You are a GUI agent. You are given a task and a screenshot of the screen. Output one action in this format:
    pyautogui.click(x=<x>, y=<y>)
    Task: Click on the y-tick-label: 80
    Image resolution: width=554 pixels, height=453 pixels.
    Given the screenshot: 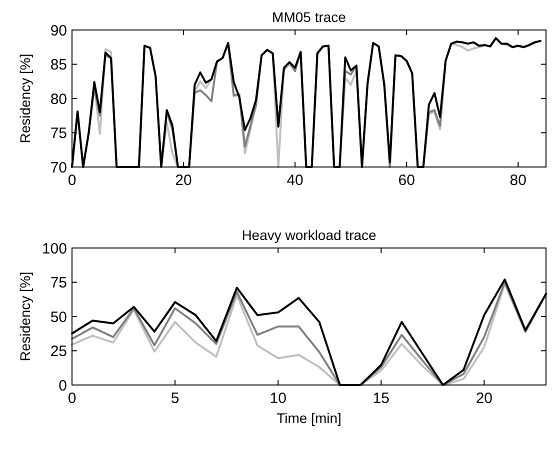 What is the action you would take?
    pyautogui.click(x=58, y=99)
    